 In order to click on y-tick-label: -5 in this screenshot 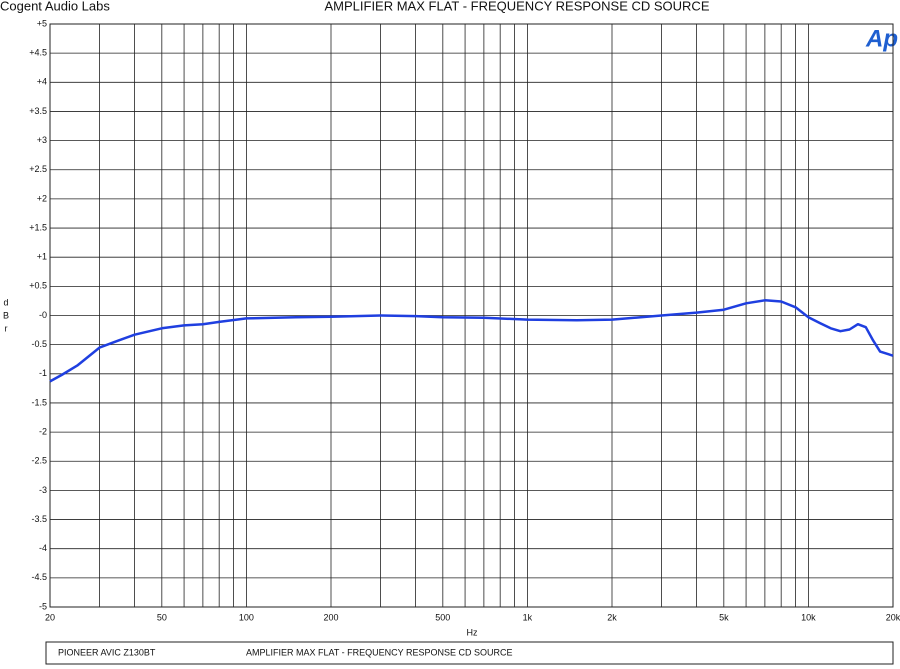, I will do `click(43, 606)`.